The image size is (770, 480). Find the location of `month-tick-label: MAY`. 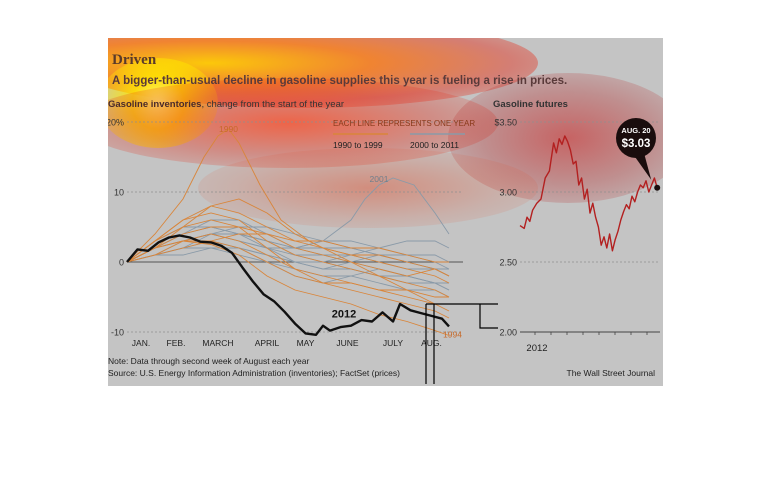

month-tick-label: MAY is located at coordinates (306, 343).